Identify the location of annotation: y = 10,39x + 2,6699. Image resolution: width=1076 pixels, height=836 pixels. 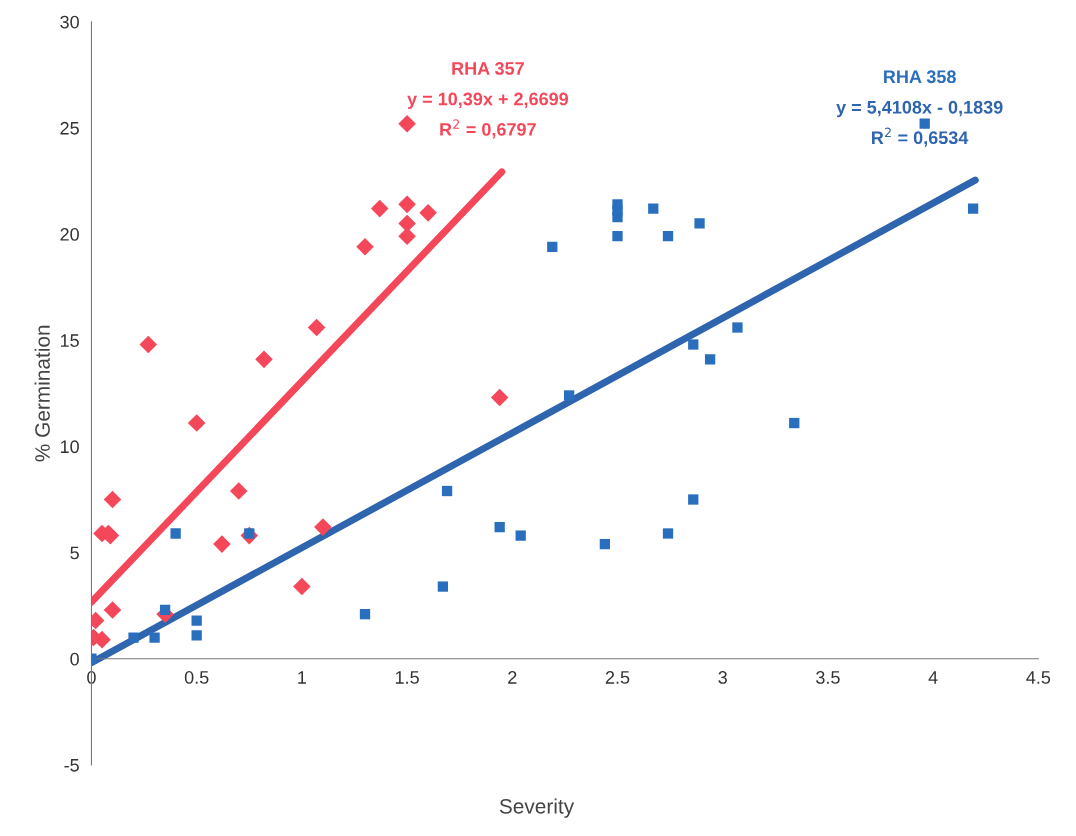
(488, 100).